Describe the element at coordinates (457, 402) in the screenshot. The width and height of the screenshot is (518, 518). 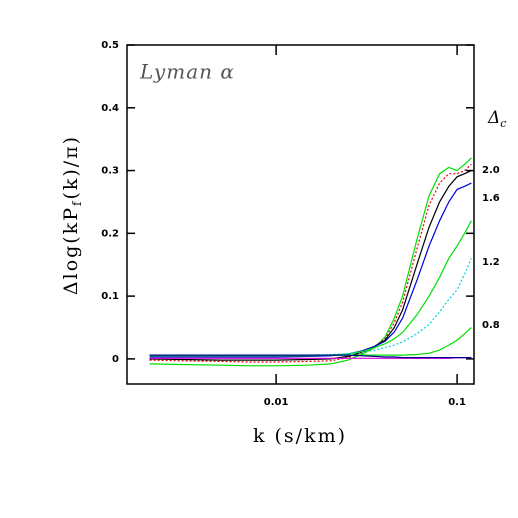
I see `x-tick-label: 0.1` at that location.